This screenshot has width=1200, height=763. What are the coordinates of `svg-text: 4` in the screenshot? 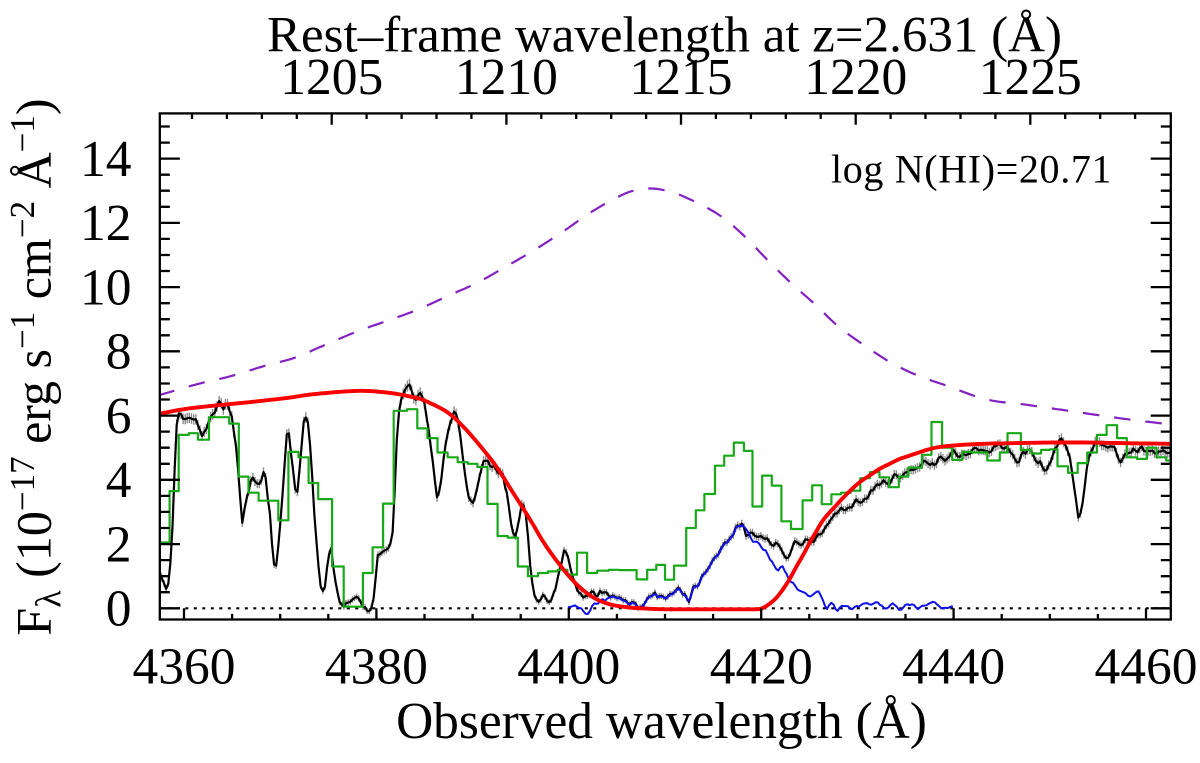 It's located at (119, 480).